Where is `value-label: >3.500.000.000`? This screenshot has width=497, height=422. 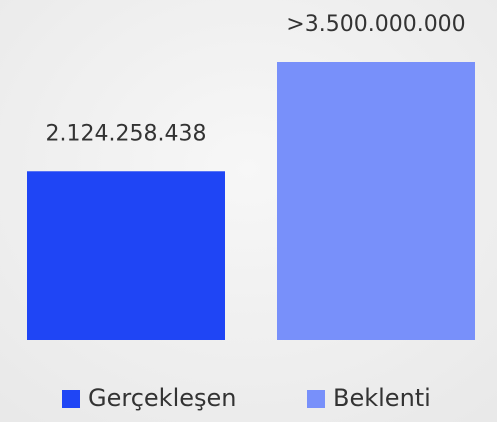
value-label: >3.500.000.000 is located at coordinates (375, 24).